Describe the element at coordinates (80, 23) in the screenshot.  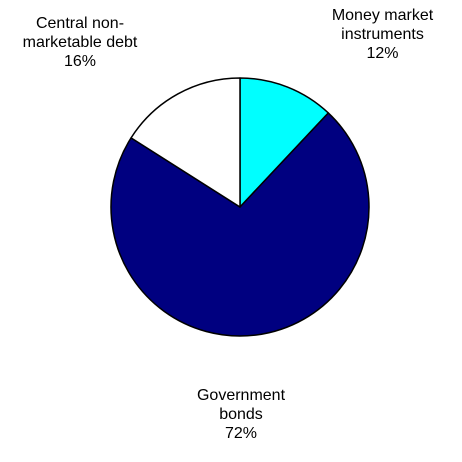
I see `slice-label-line: Central non-` at that location.